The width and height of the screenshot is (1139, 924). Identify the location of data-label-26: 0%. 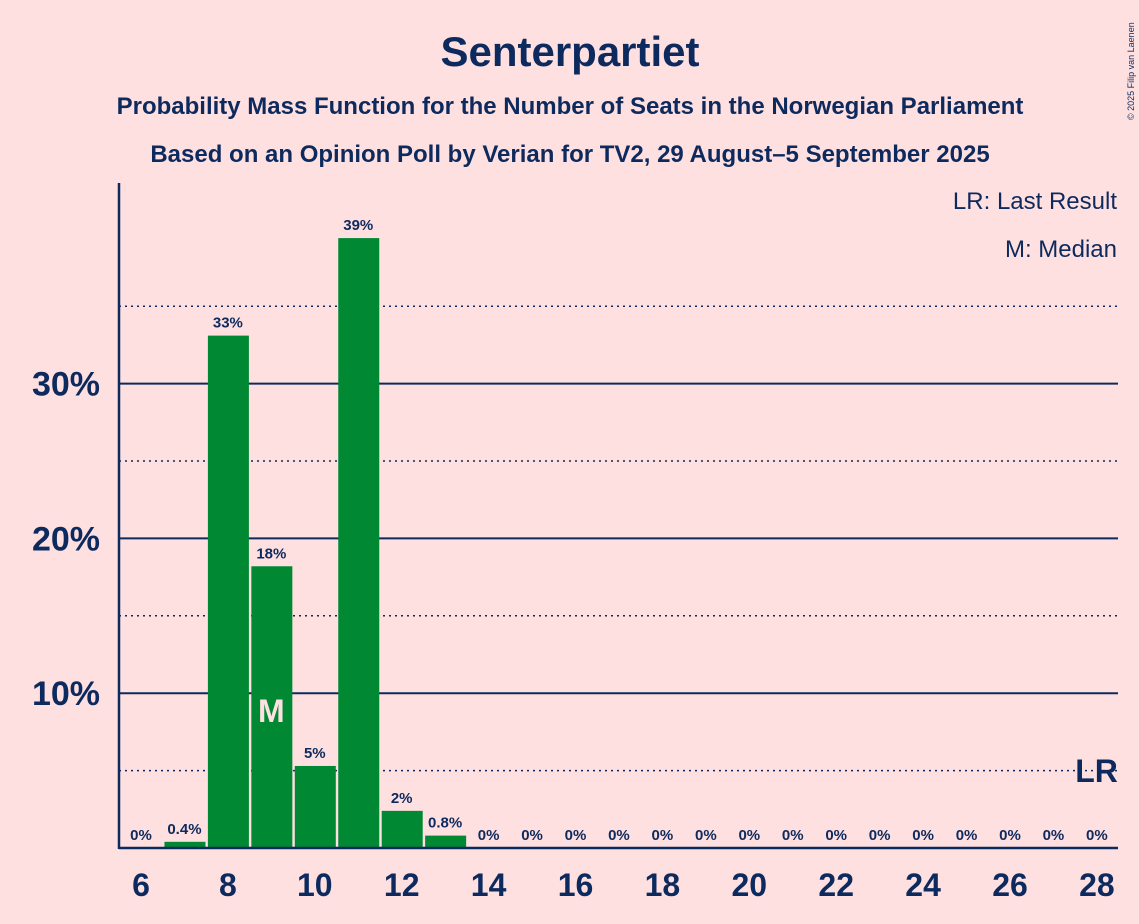
(1010, 835).